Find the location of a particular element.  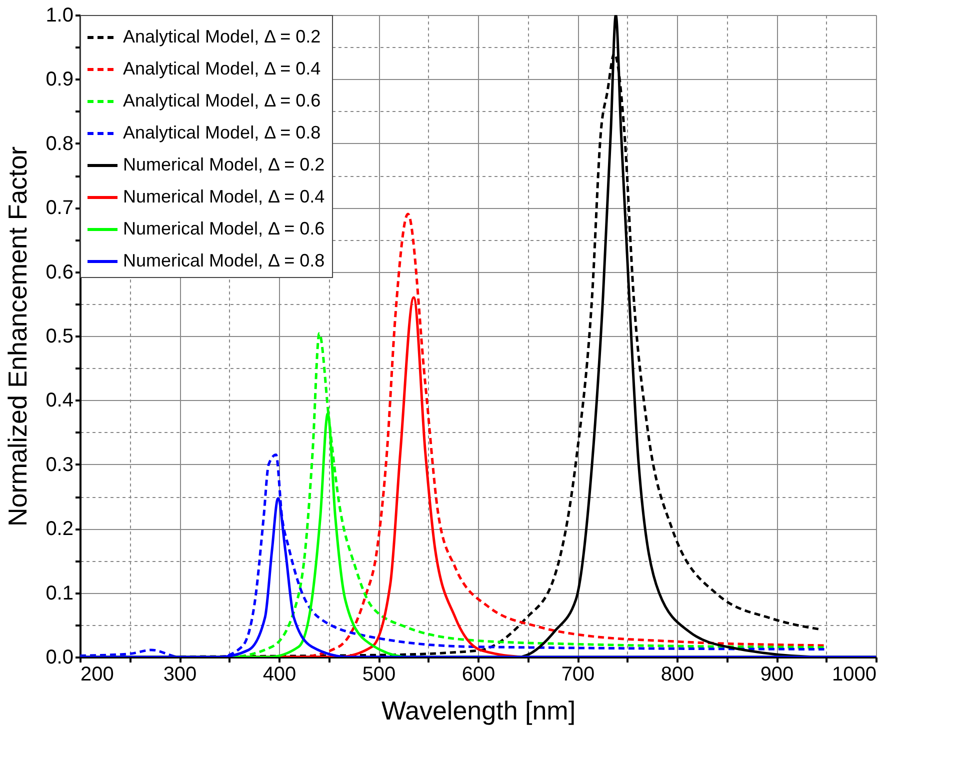

x-tick-label: 300 is located at coordinates (180, 675).